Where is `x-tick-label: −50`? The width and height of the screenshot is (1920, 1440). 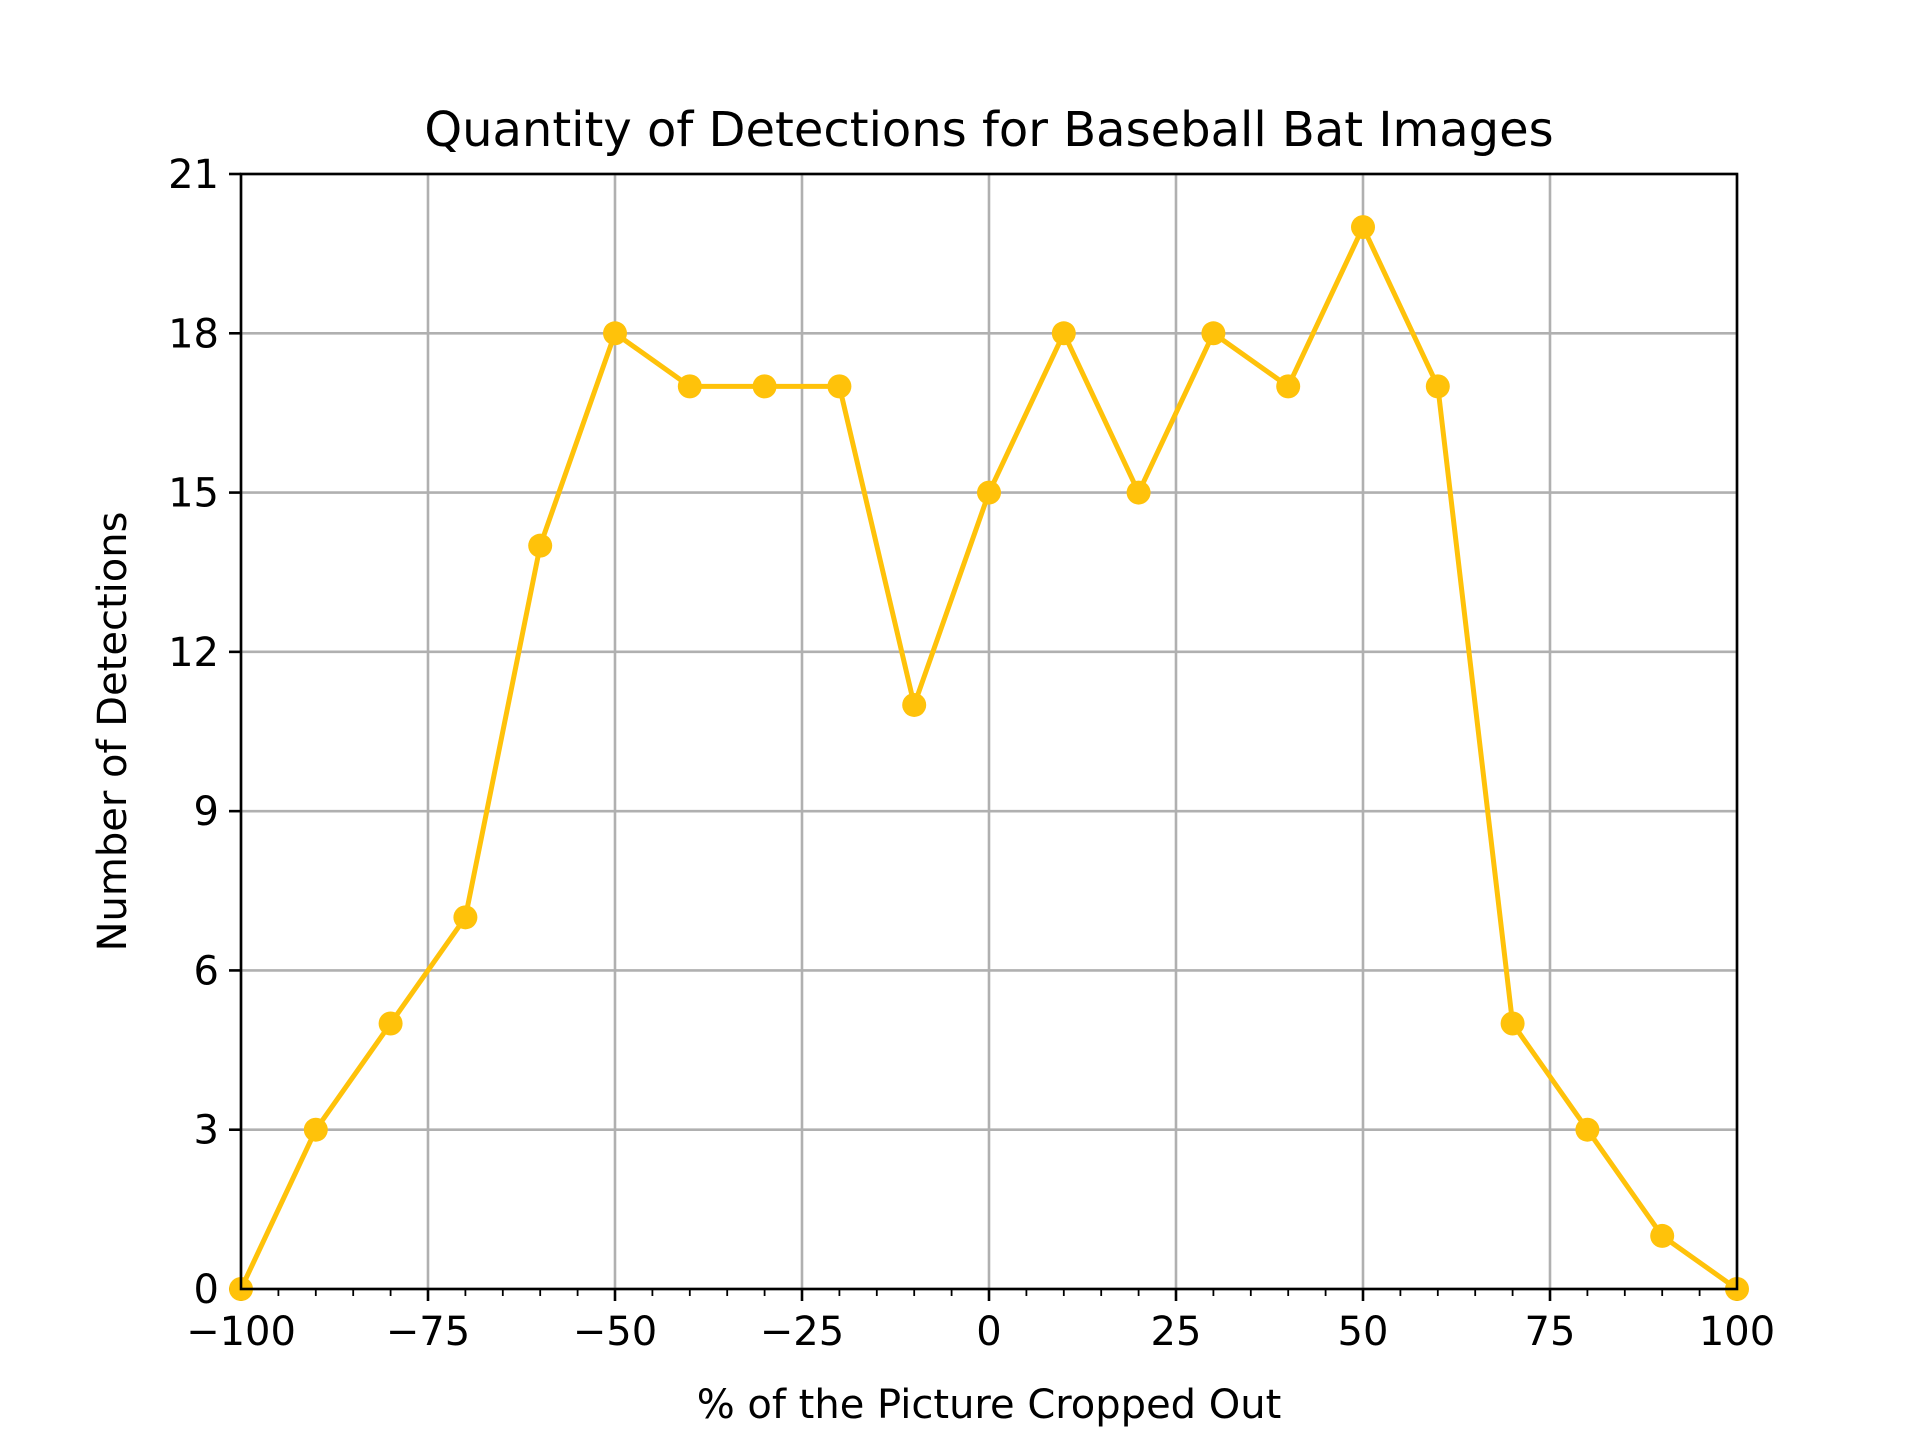
x-tick-label: −50 is located at coordinates (615, 1332).